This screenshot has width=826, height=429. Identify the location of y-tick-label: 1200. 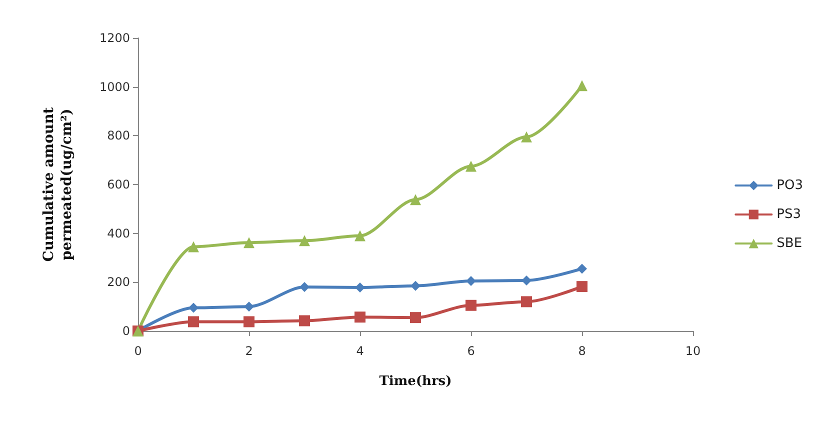
(114, 38).